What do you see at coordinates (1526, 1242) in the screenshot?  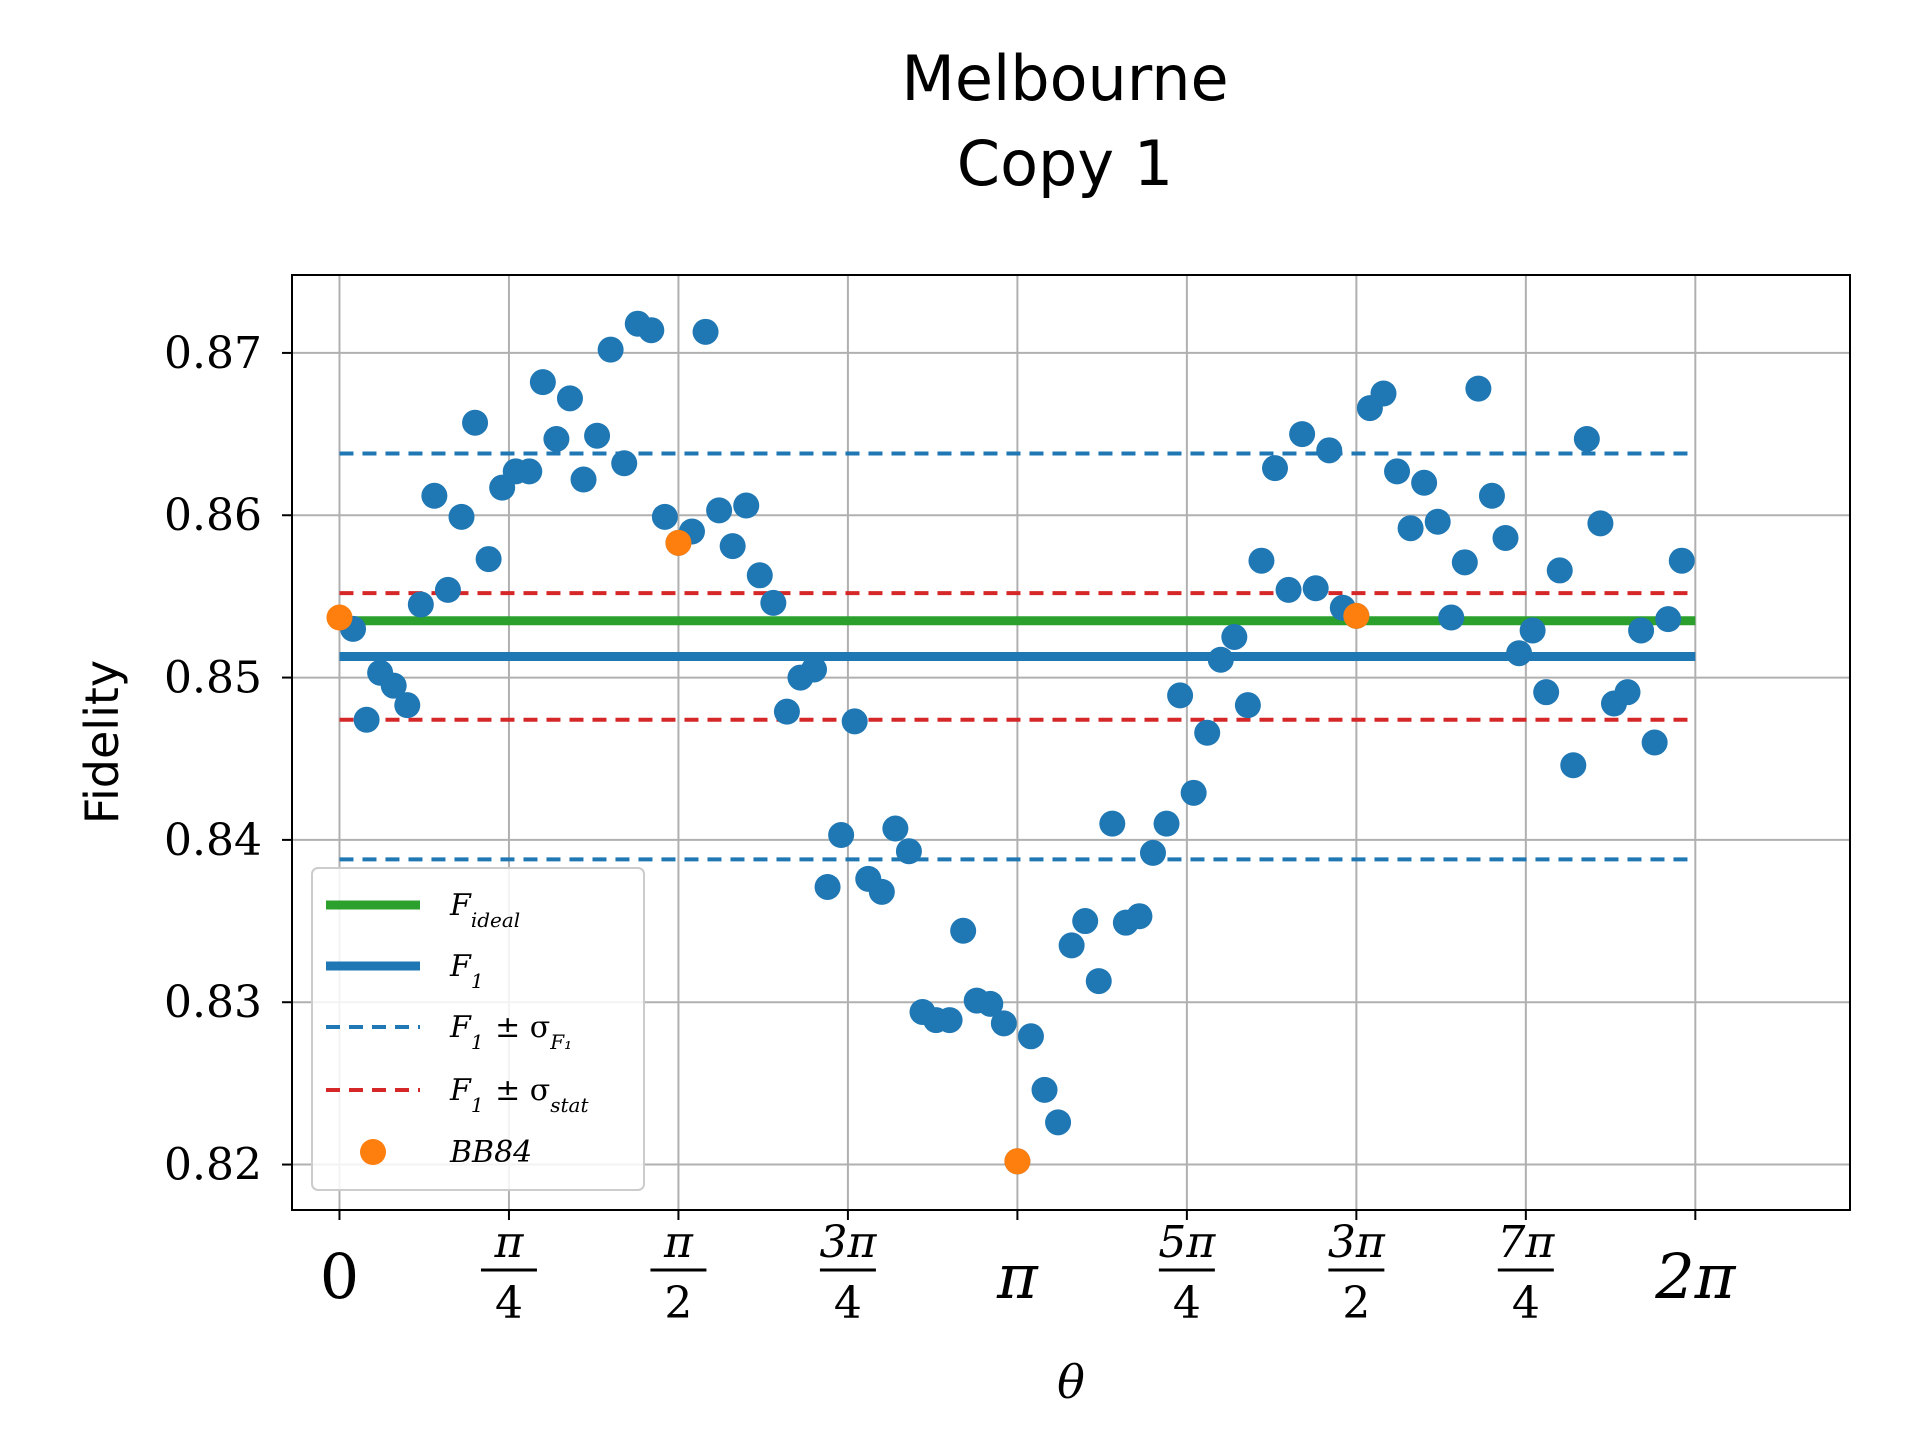 I see `x-tick-numerator: 7π` at bounding box center [1526, 1242].